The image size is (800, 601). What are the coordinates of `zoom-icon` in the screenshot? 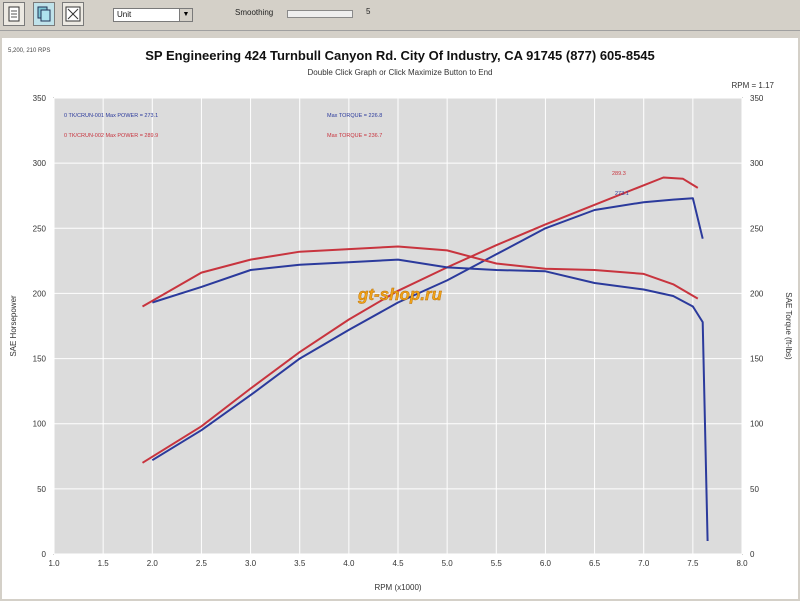 It's located at (73, 14).